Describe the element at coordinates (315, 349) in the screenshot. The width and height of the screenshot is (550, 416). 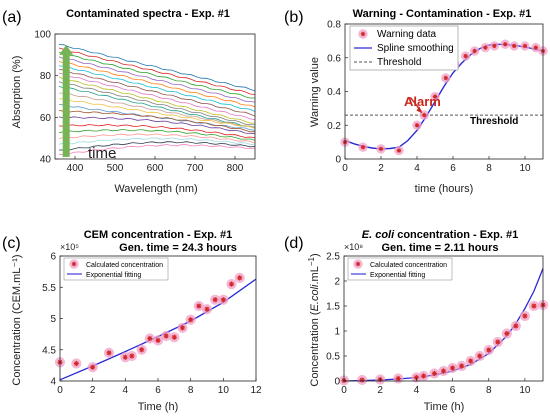
I see `chart-d-ylabel-a: Concentration (` at that location.